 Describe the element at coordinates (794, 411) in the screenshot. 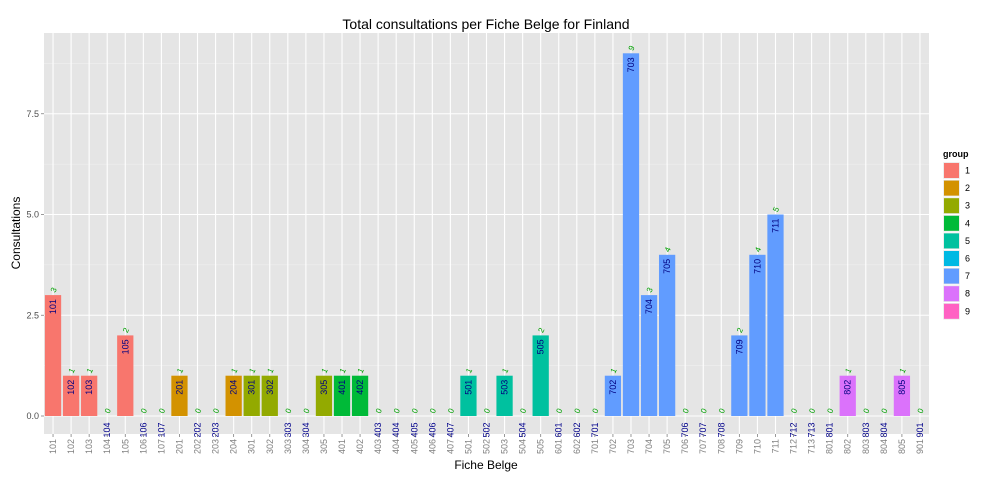

I see `data-label-712: 0` at that location.